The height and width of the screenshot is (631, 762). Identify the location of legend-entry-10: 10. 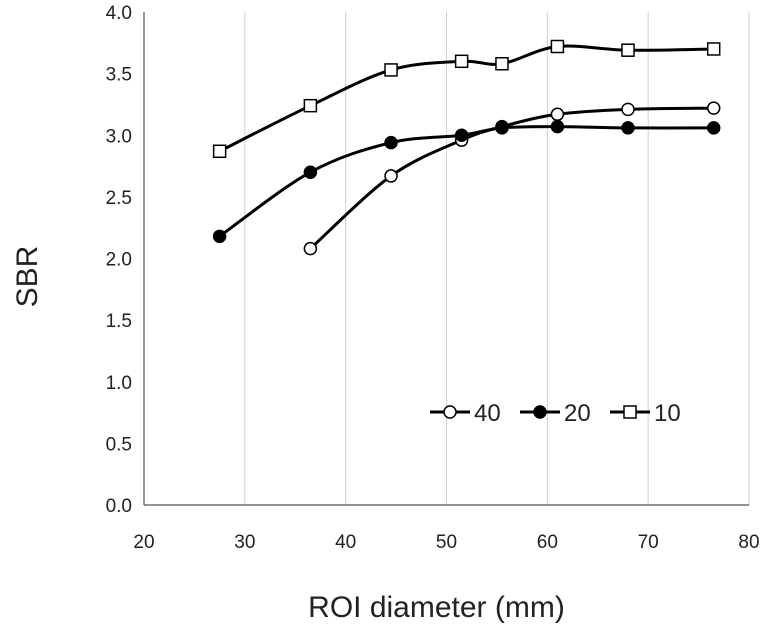
(645, 413).